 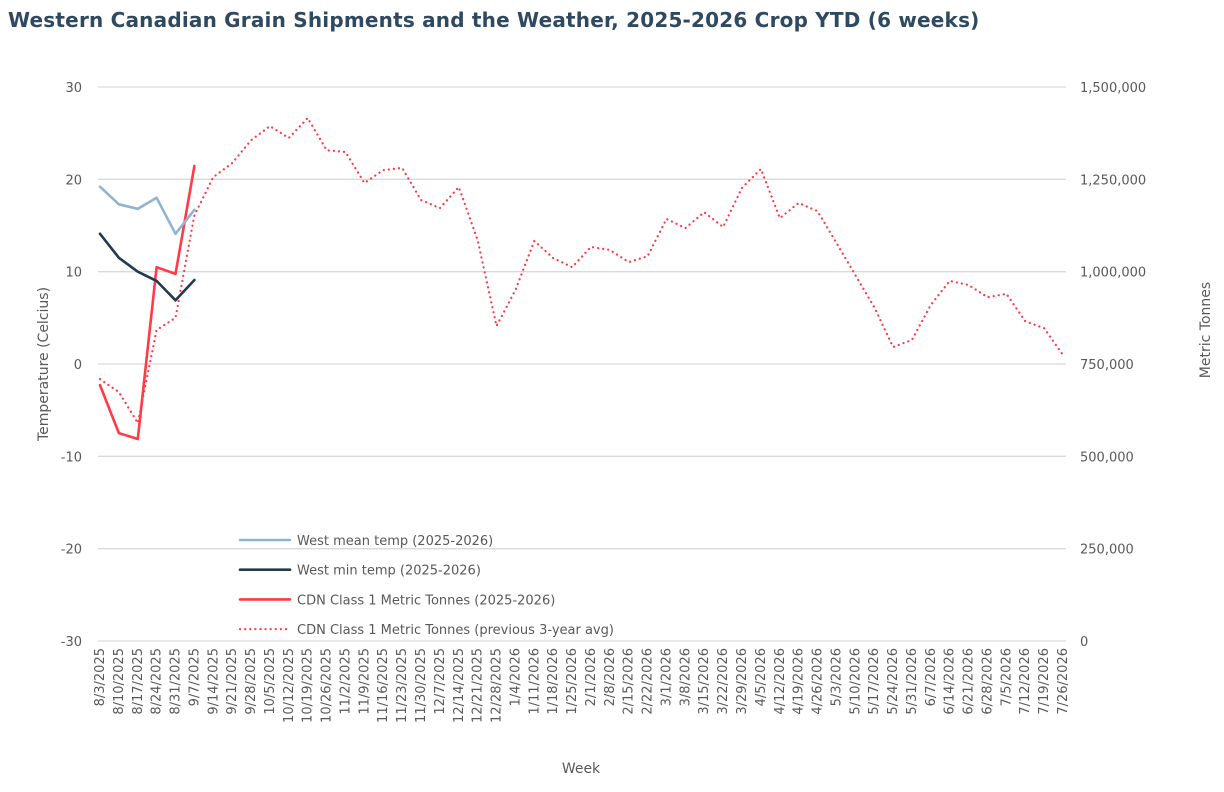 What do you see at coordinates (1044, 681) in the screenshot?
I see `x-tick-label: 7/19/2026` at bounding box center [1044, 681].